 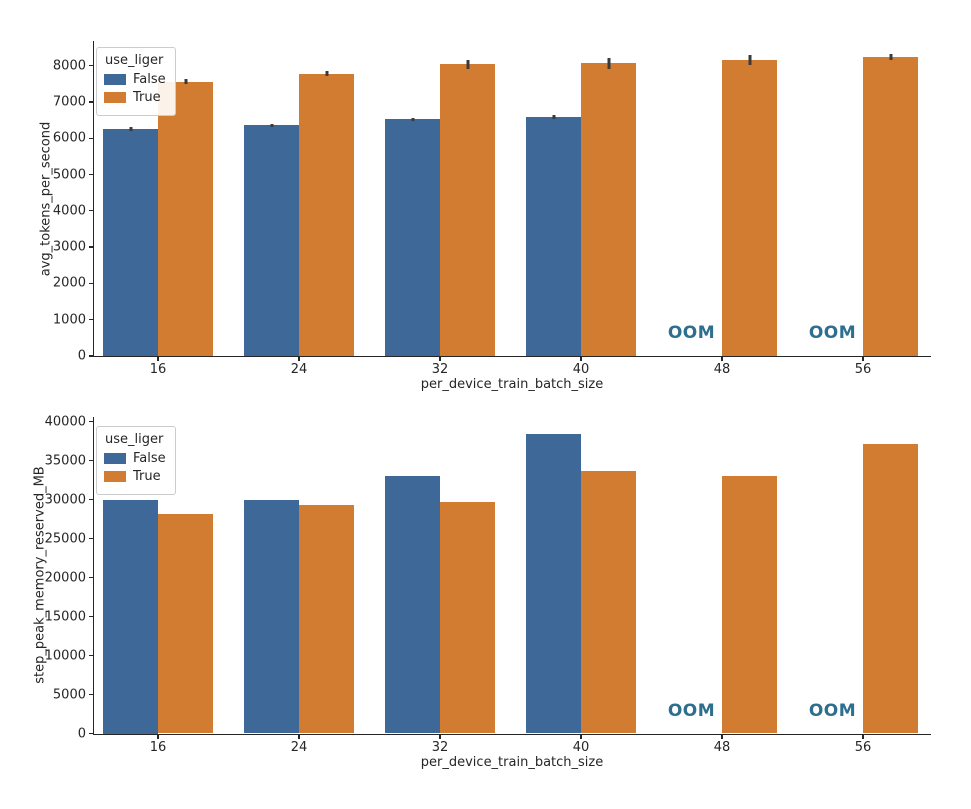 What do you see at coordinates (94, 575) in the screenshot?
I see `y-axis-spine` at bounding box center [94, 575].